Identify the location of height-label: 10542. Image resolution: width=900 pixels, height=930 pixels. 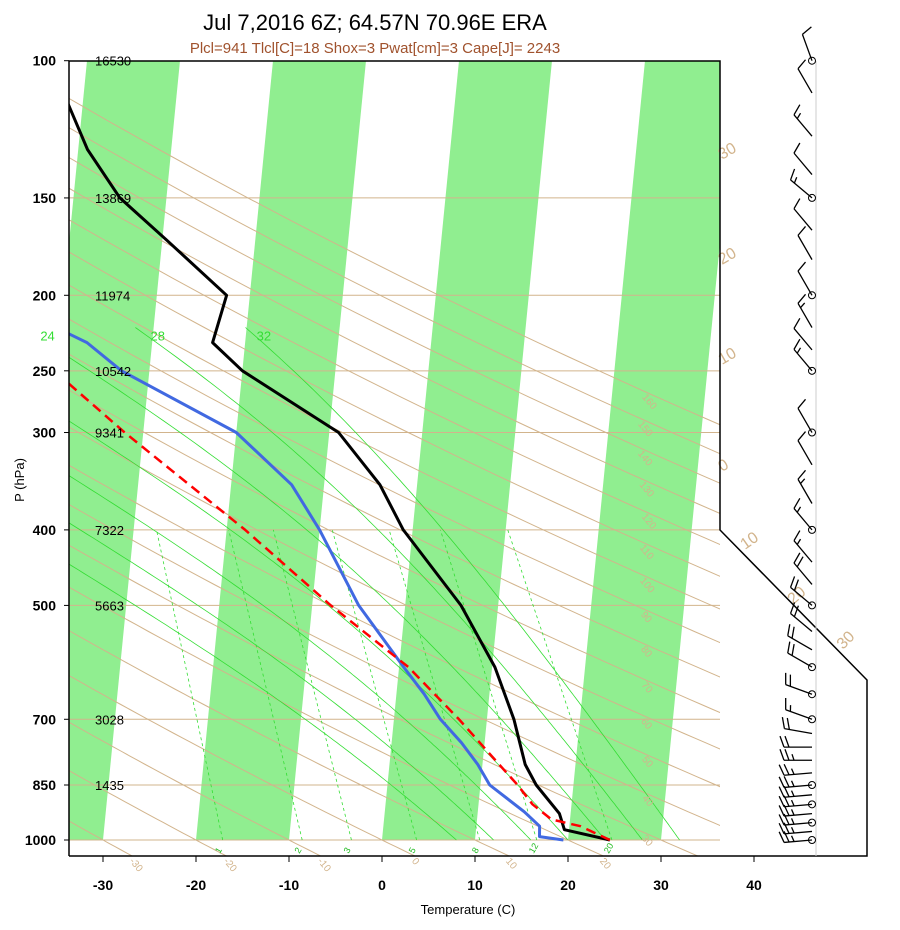
(113, 371).